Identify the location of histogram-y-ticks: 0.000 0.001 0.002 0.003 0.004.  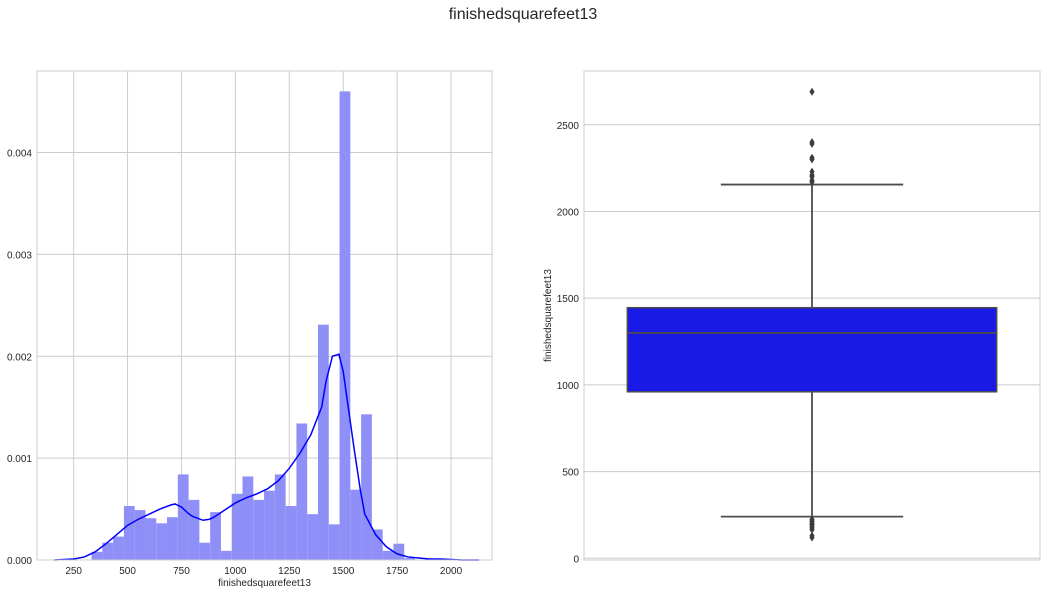
(19, 358).